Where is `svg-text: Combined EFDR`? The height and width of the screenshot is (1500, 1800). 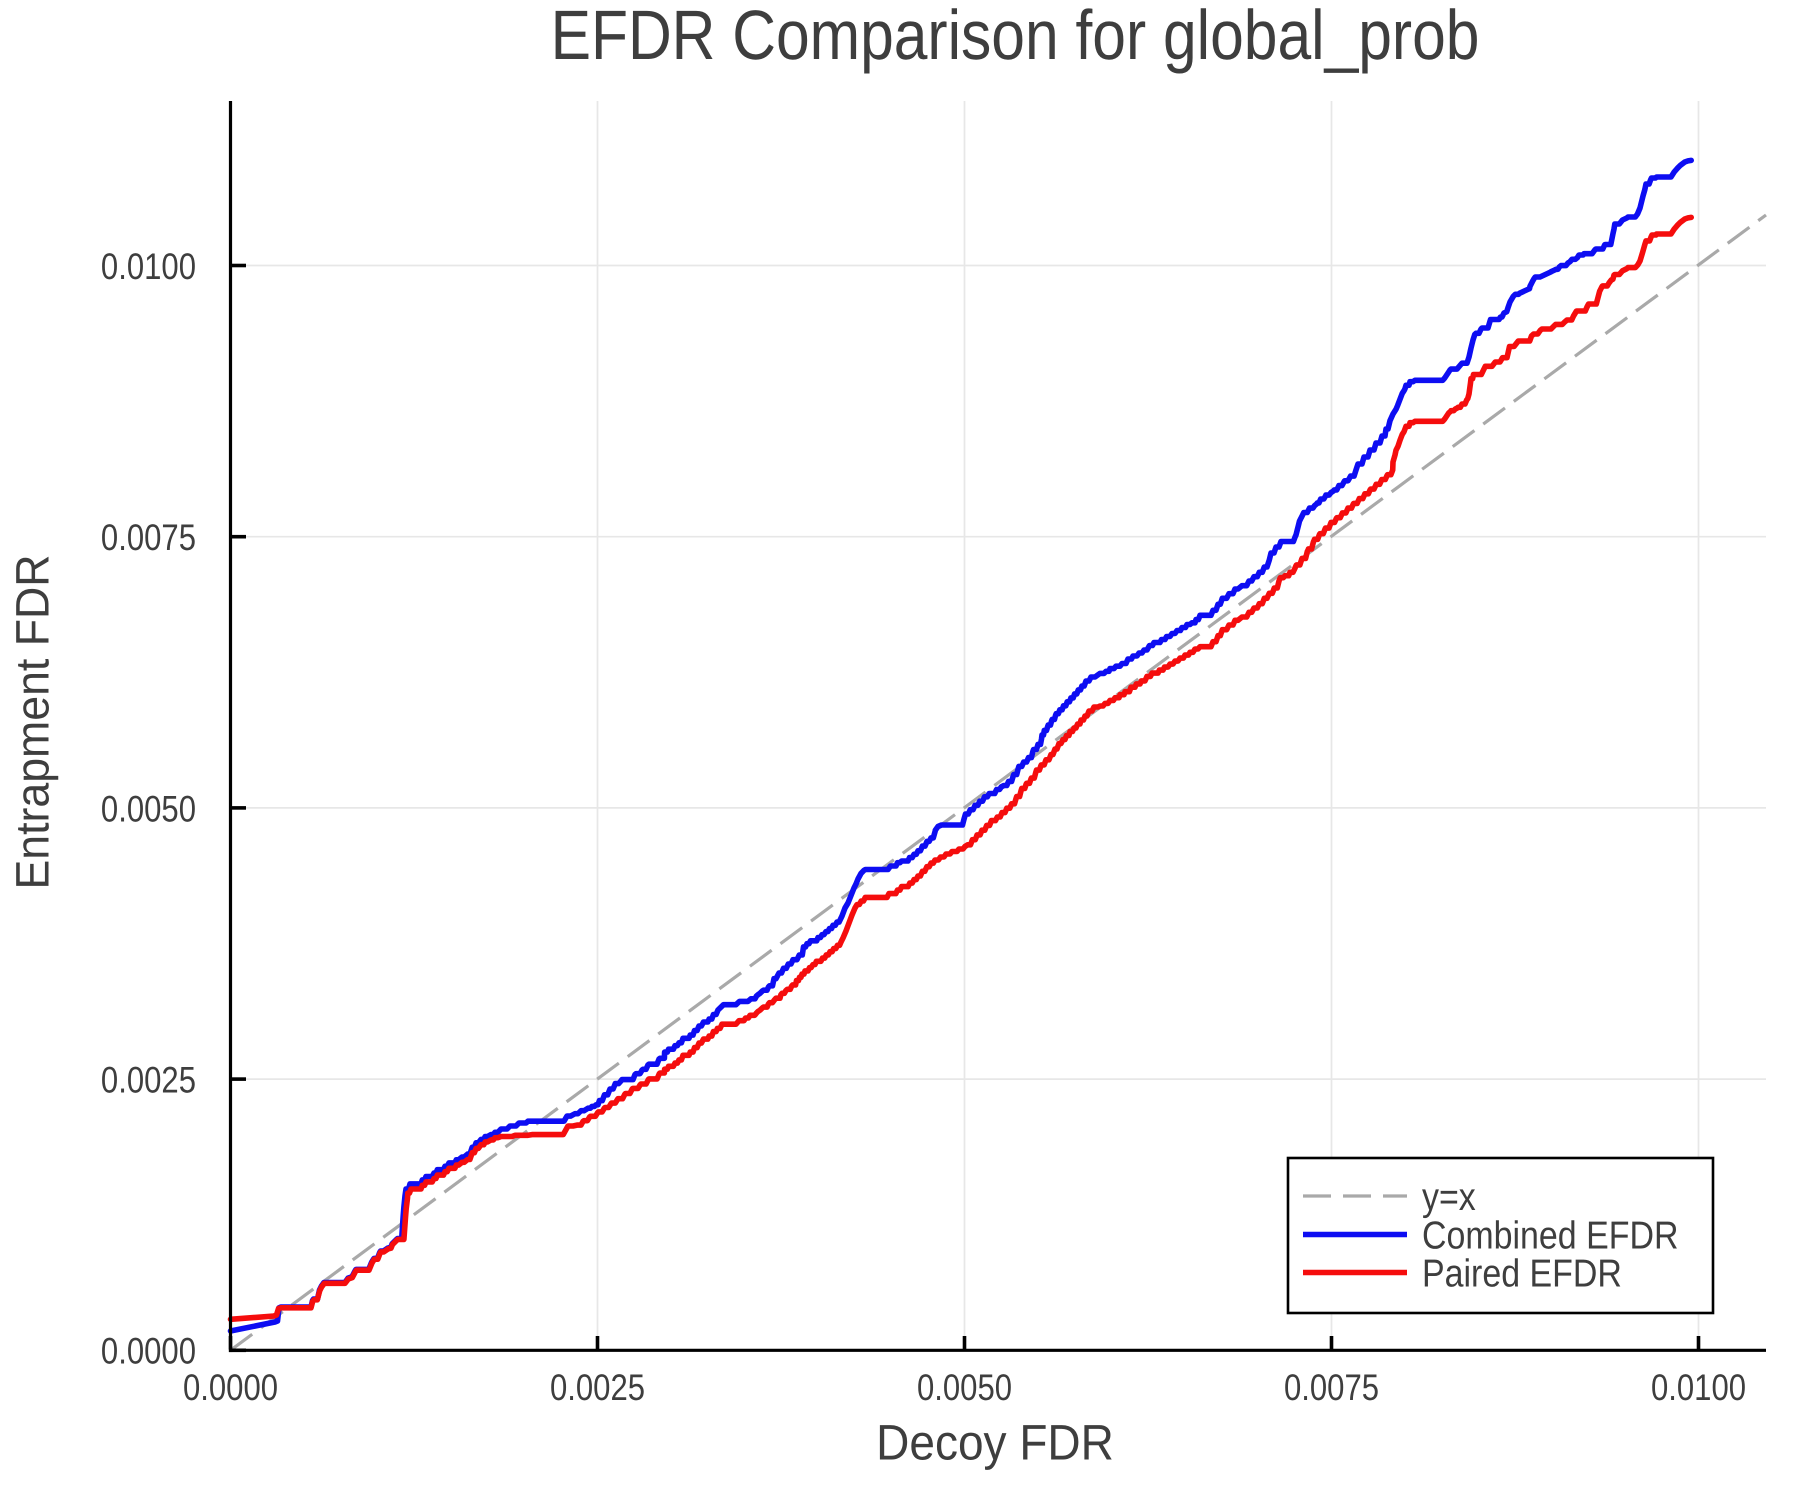
svg-text: Combined EFDR is located at coordinates (1550, 1236).